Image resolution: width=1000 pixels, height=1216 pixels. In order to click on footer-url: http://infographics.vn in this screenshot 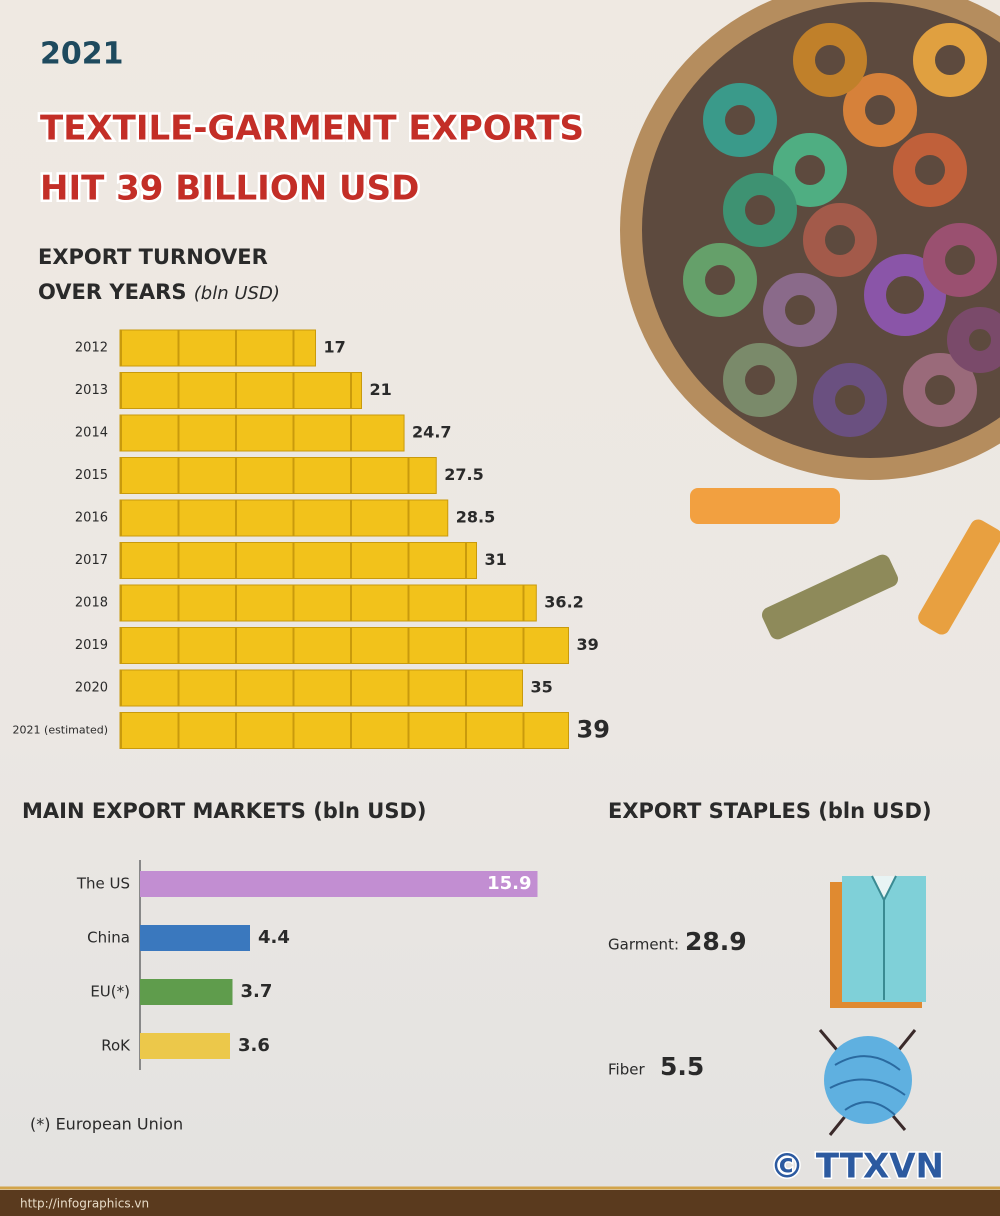, I will do `click(84, 1204)`.